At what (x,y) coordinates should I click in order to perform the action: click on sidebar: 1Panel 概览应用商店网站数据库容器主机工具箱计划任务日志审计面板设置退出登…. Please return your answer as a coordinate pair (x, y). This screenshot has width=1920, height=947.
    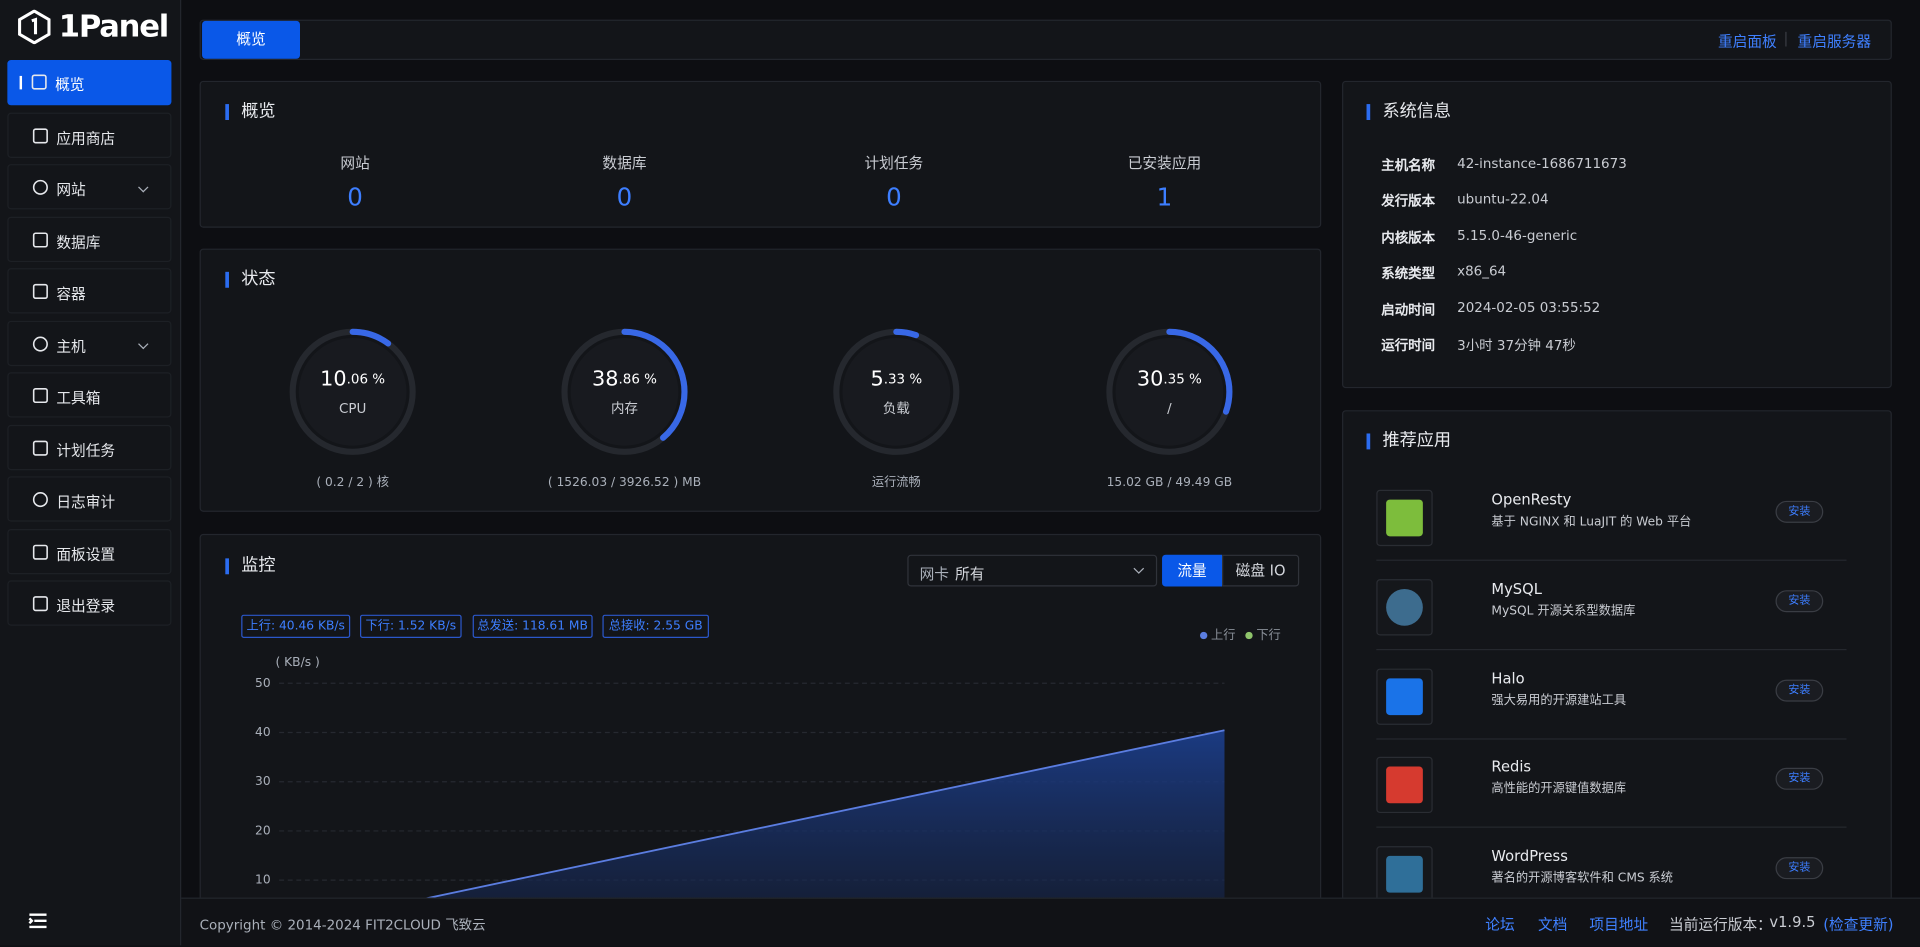
    Looking at the image, I should click on (91, 473).